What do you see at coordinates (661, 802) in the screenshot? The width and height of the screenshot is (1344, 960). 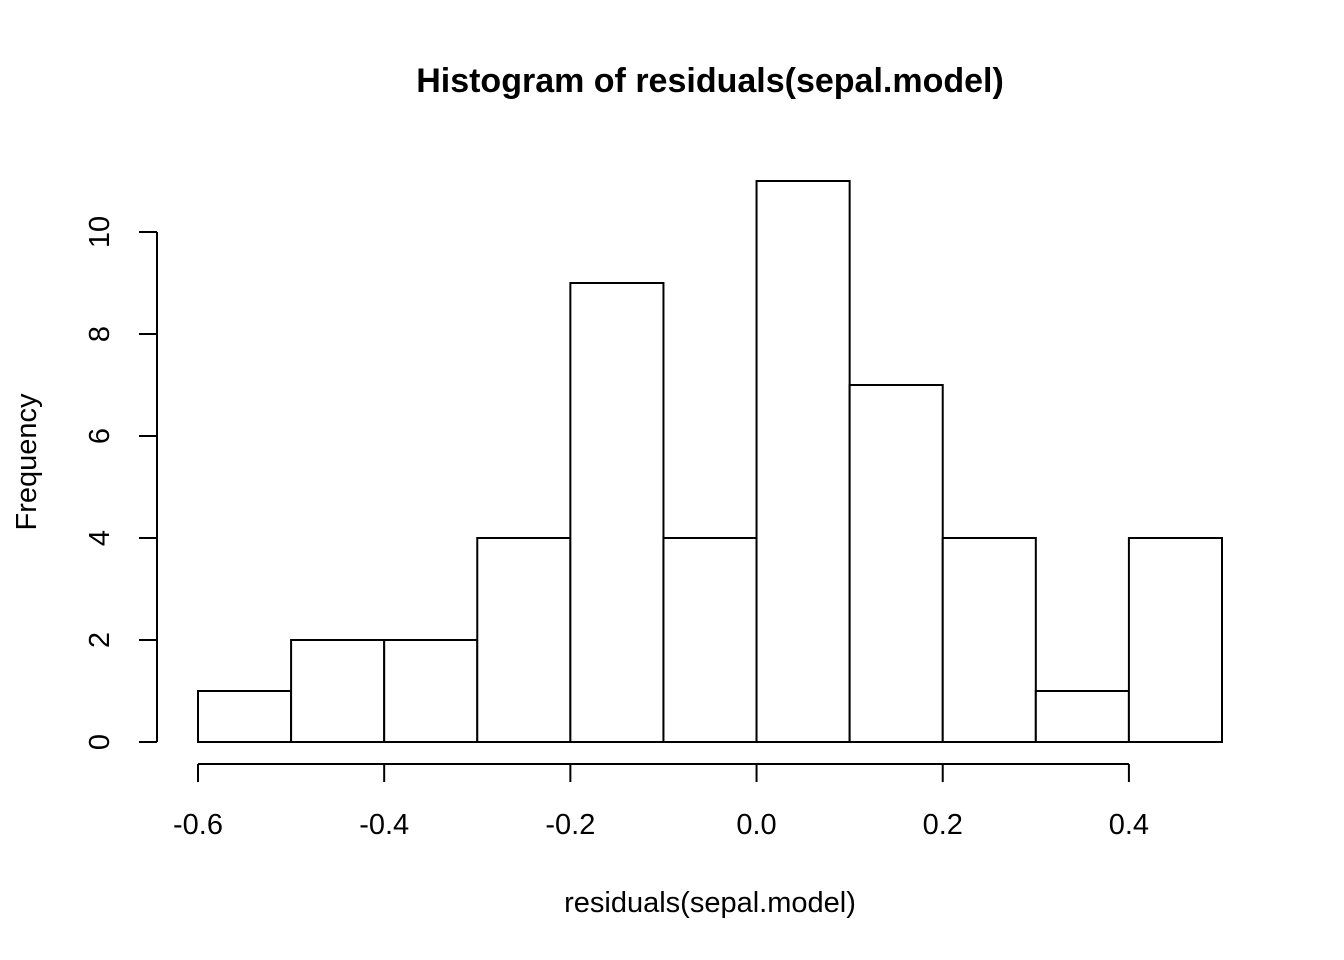 I see `x-axis: -0.6 -0.4 -0.2 0.0 0.2 0.4` at bounding box center [661, 802].